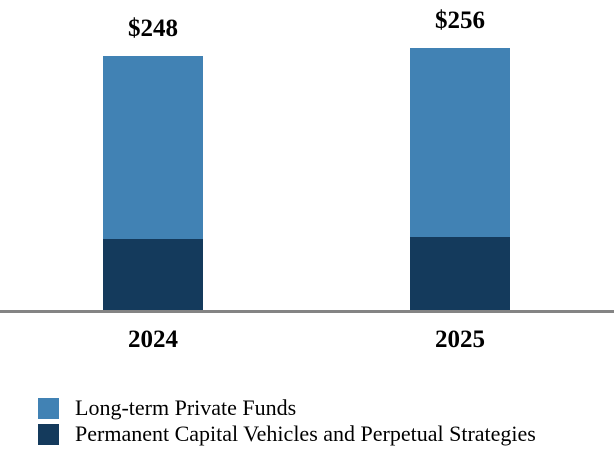 The width and height of the screenshot is (614, 460). I want to click on x-axis-label-2025: 2025, so click(460, 339).